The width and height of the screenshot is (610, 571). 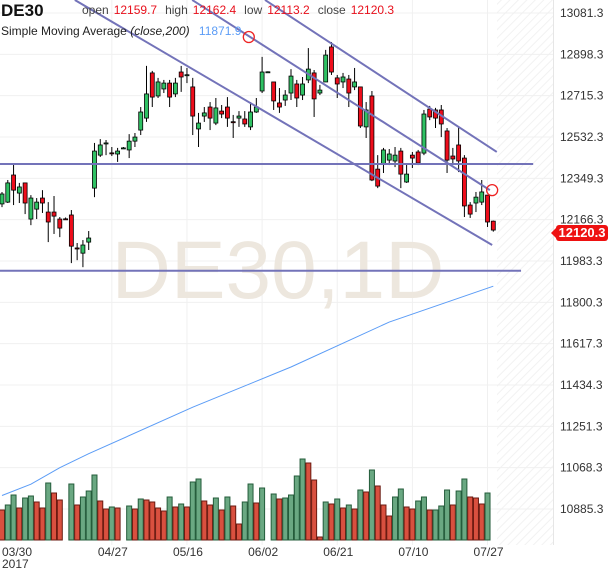 I want to click on symbol-title: DE30, so click(x=22, y=10).